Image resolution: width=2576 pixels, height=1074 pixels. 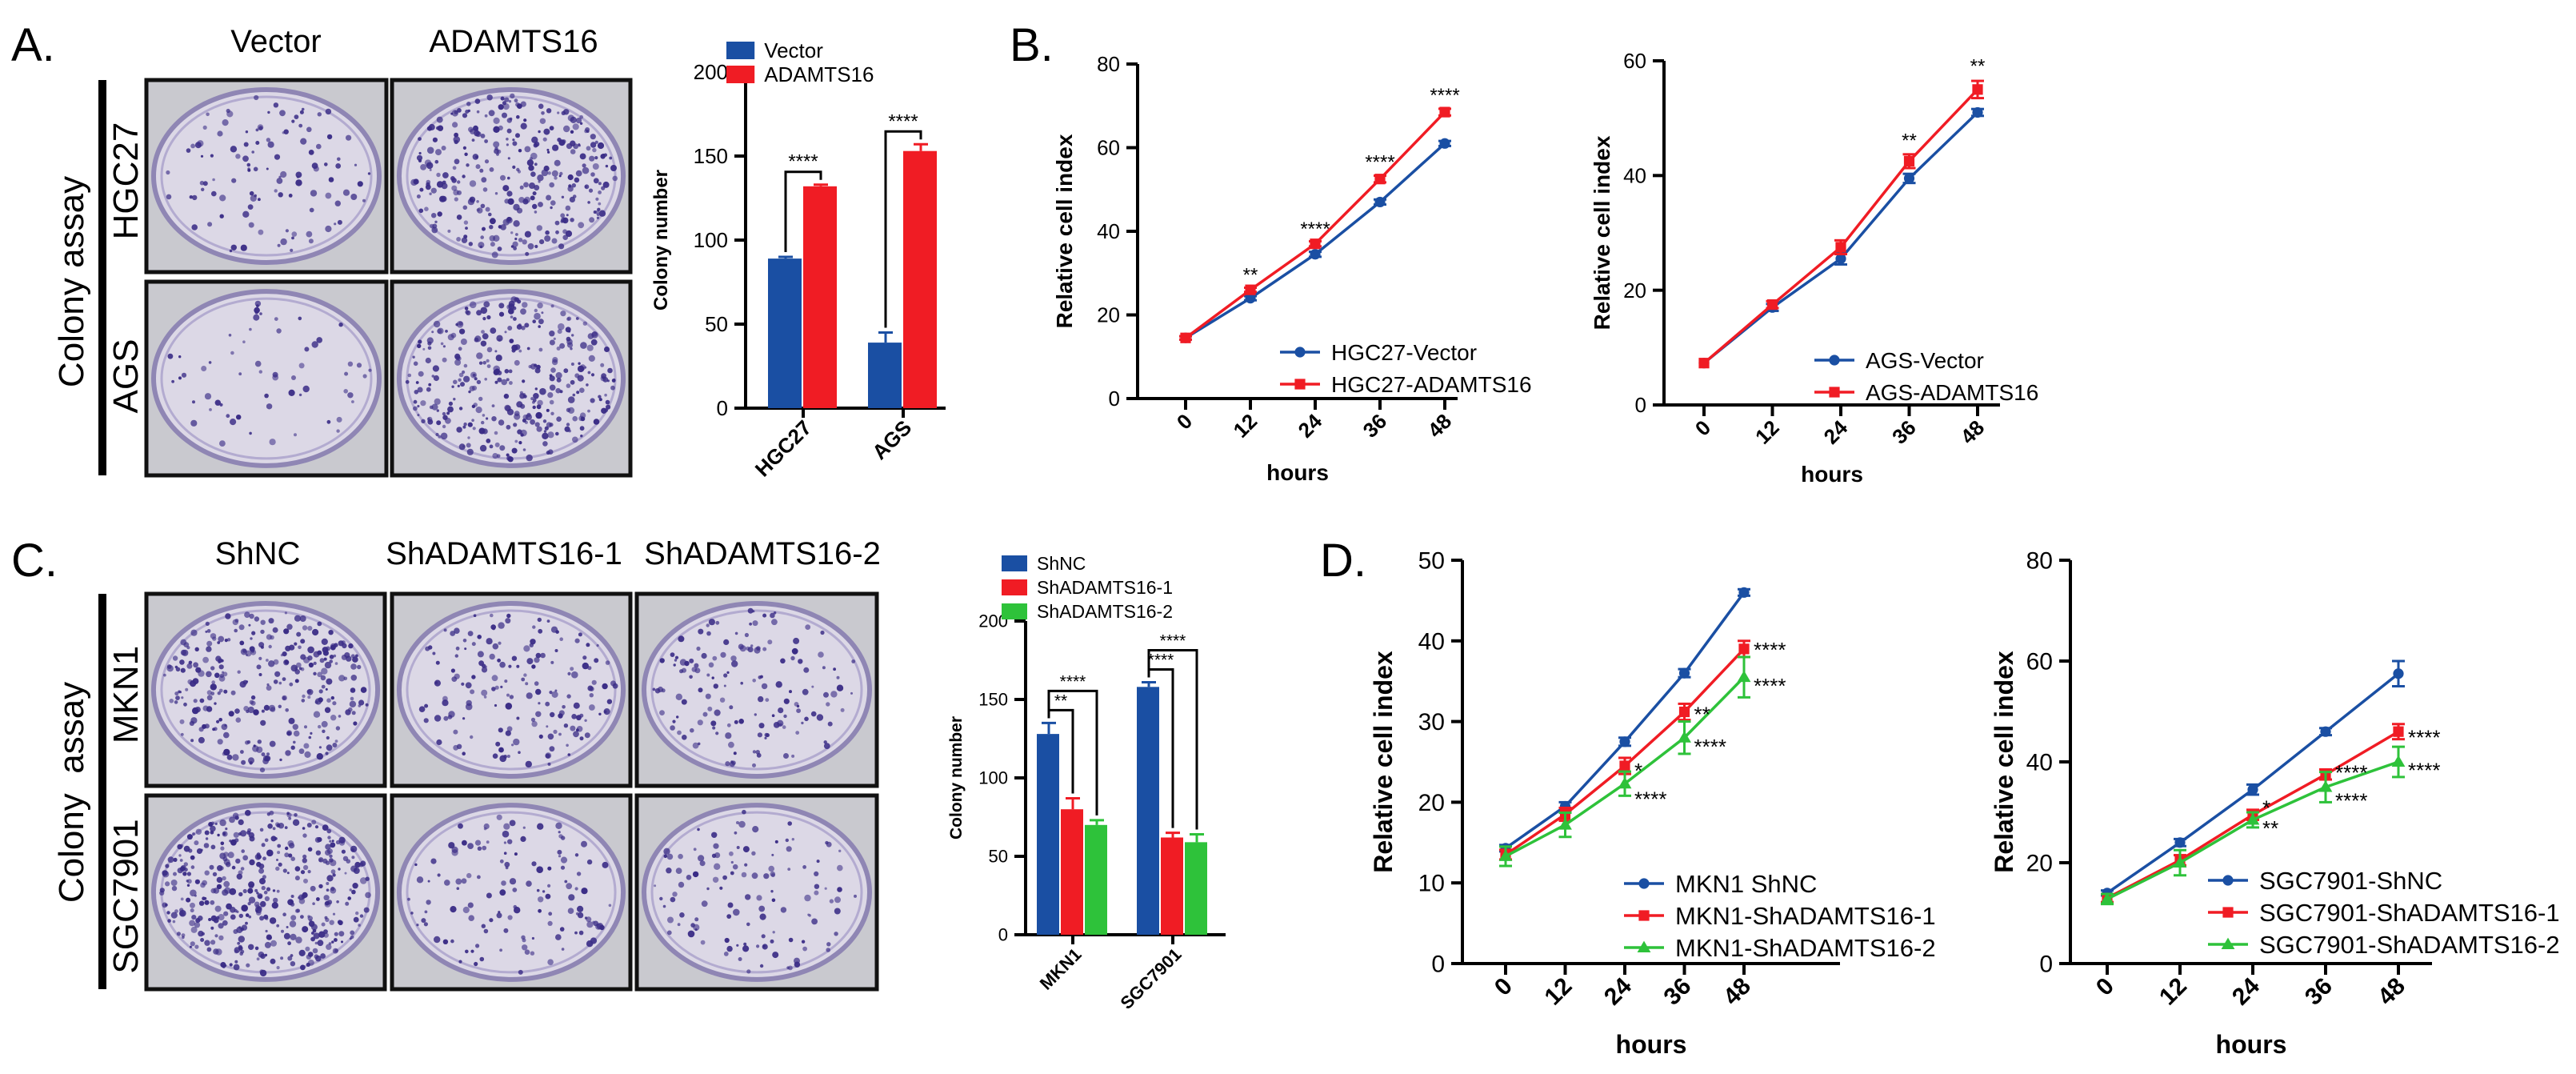 I want to click on legend-label: HGC27-ADAMTS16, so click(x=1431, y=384).